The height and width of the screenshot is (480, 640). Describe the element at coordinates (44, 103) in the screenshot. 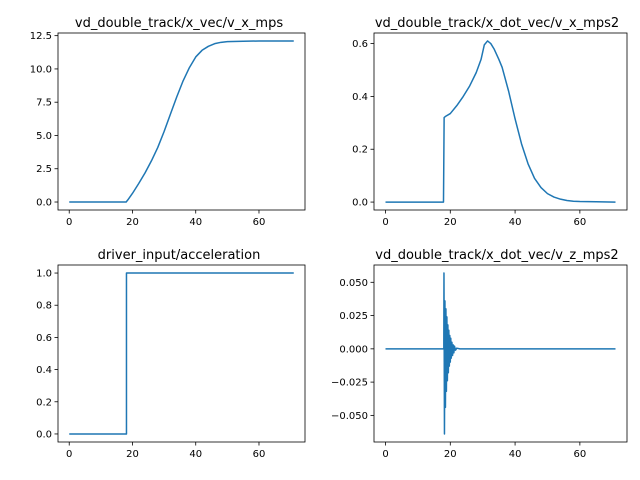

I see `y-tick-label: 7.5` at that location.